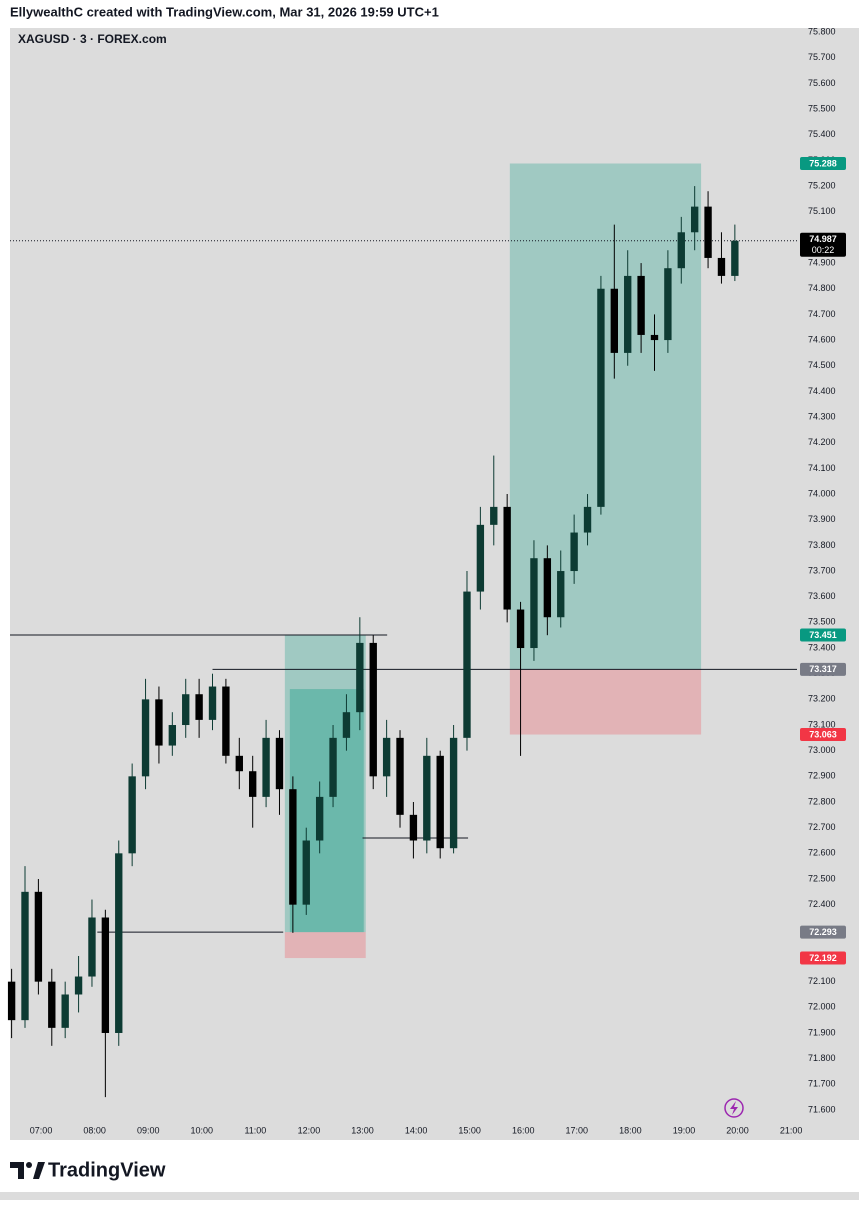 Image resolution: width=859 pixels, height=1205 pixels. What do you see at coordinates (822, 57) in the screenshot?
I see `y-tick-label: 75.700` at bounding box center [822, 57].